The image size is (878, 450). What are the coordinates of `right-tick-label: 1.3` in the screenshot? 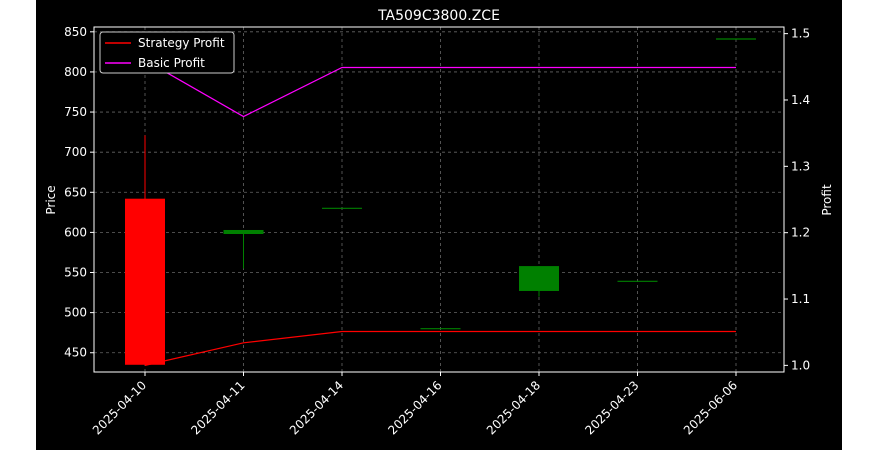 It's located at (800, 166).